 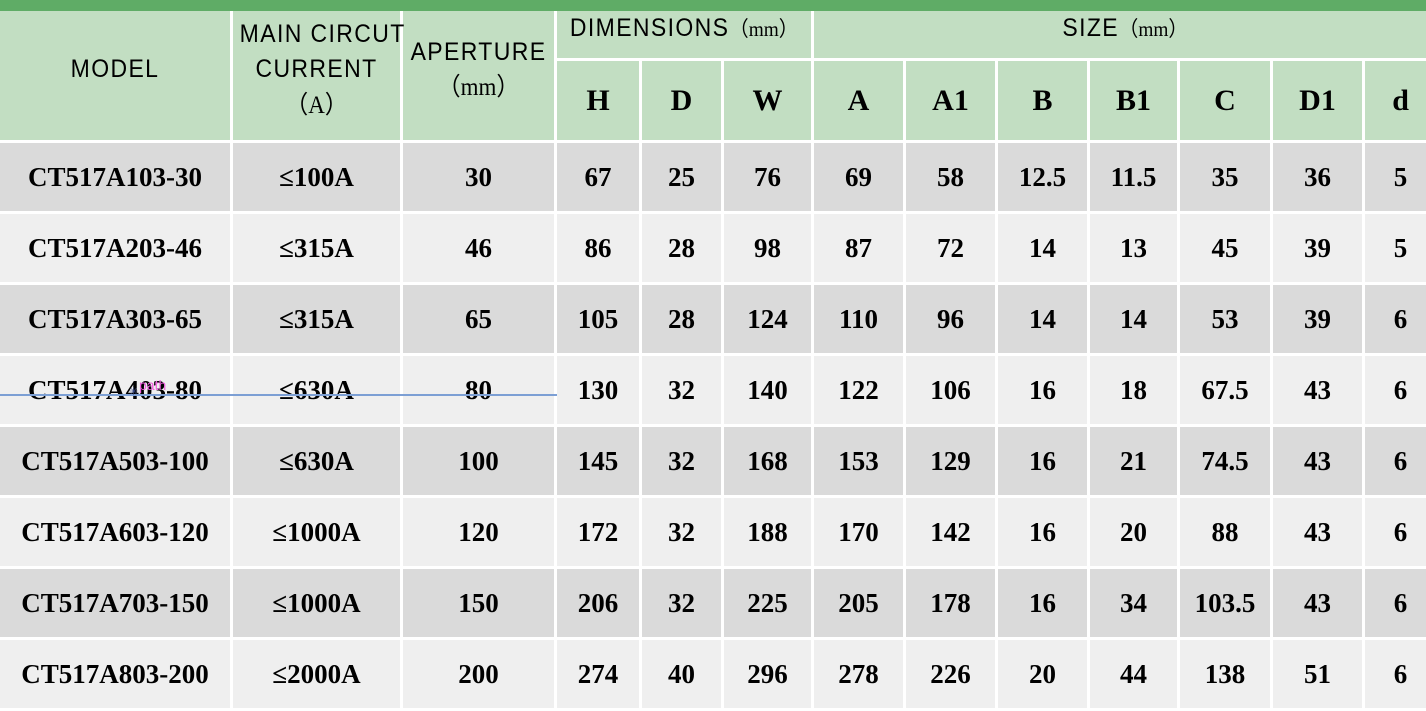 I want to click on cell-model: CT517A603-120, so click(x=116, y=533).